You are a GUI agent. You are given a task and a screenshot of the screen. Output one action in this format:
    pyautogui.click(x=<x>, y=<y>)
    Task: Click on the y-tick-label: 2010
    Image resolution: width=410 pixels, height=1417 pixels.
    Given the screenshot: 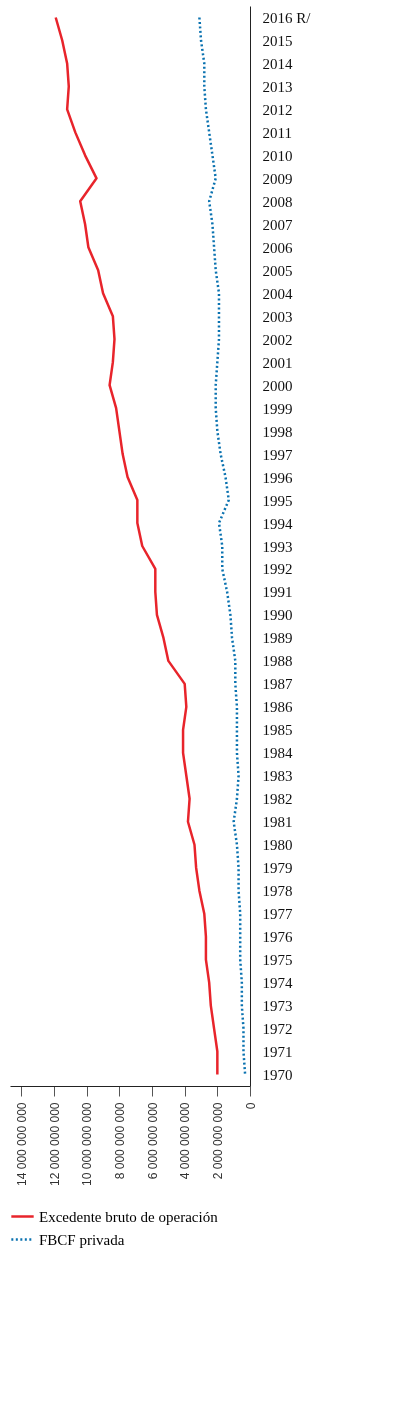 What is the action you would take?
    pyautogui.click(x=277, y=155)
    